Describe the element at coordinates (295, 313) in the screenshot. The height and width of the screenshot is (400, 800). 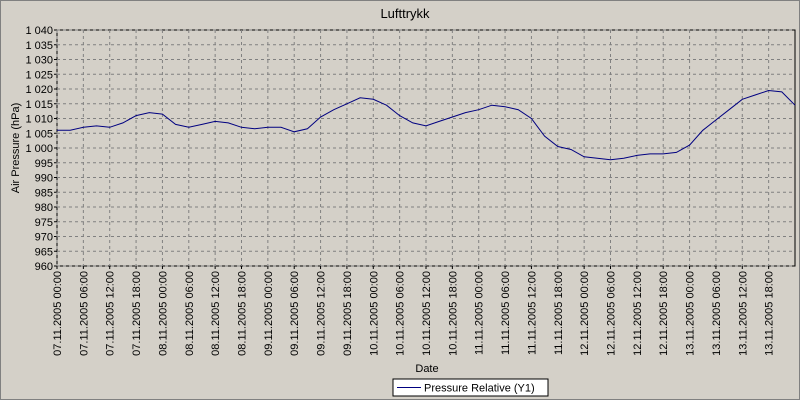
I see `x-tick-label: 09.11.2005 06:00` at that location.